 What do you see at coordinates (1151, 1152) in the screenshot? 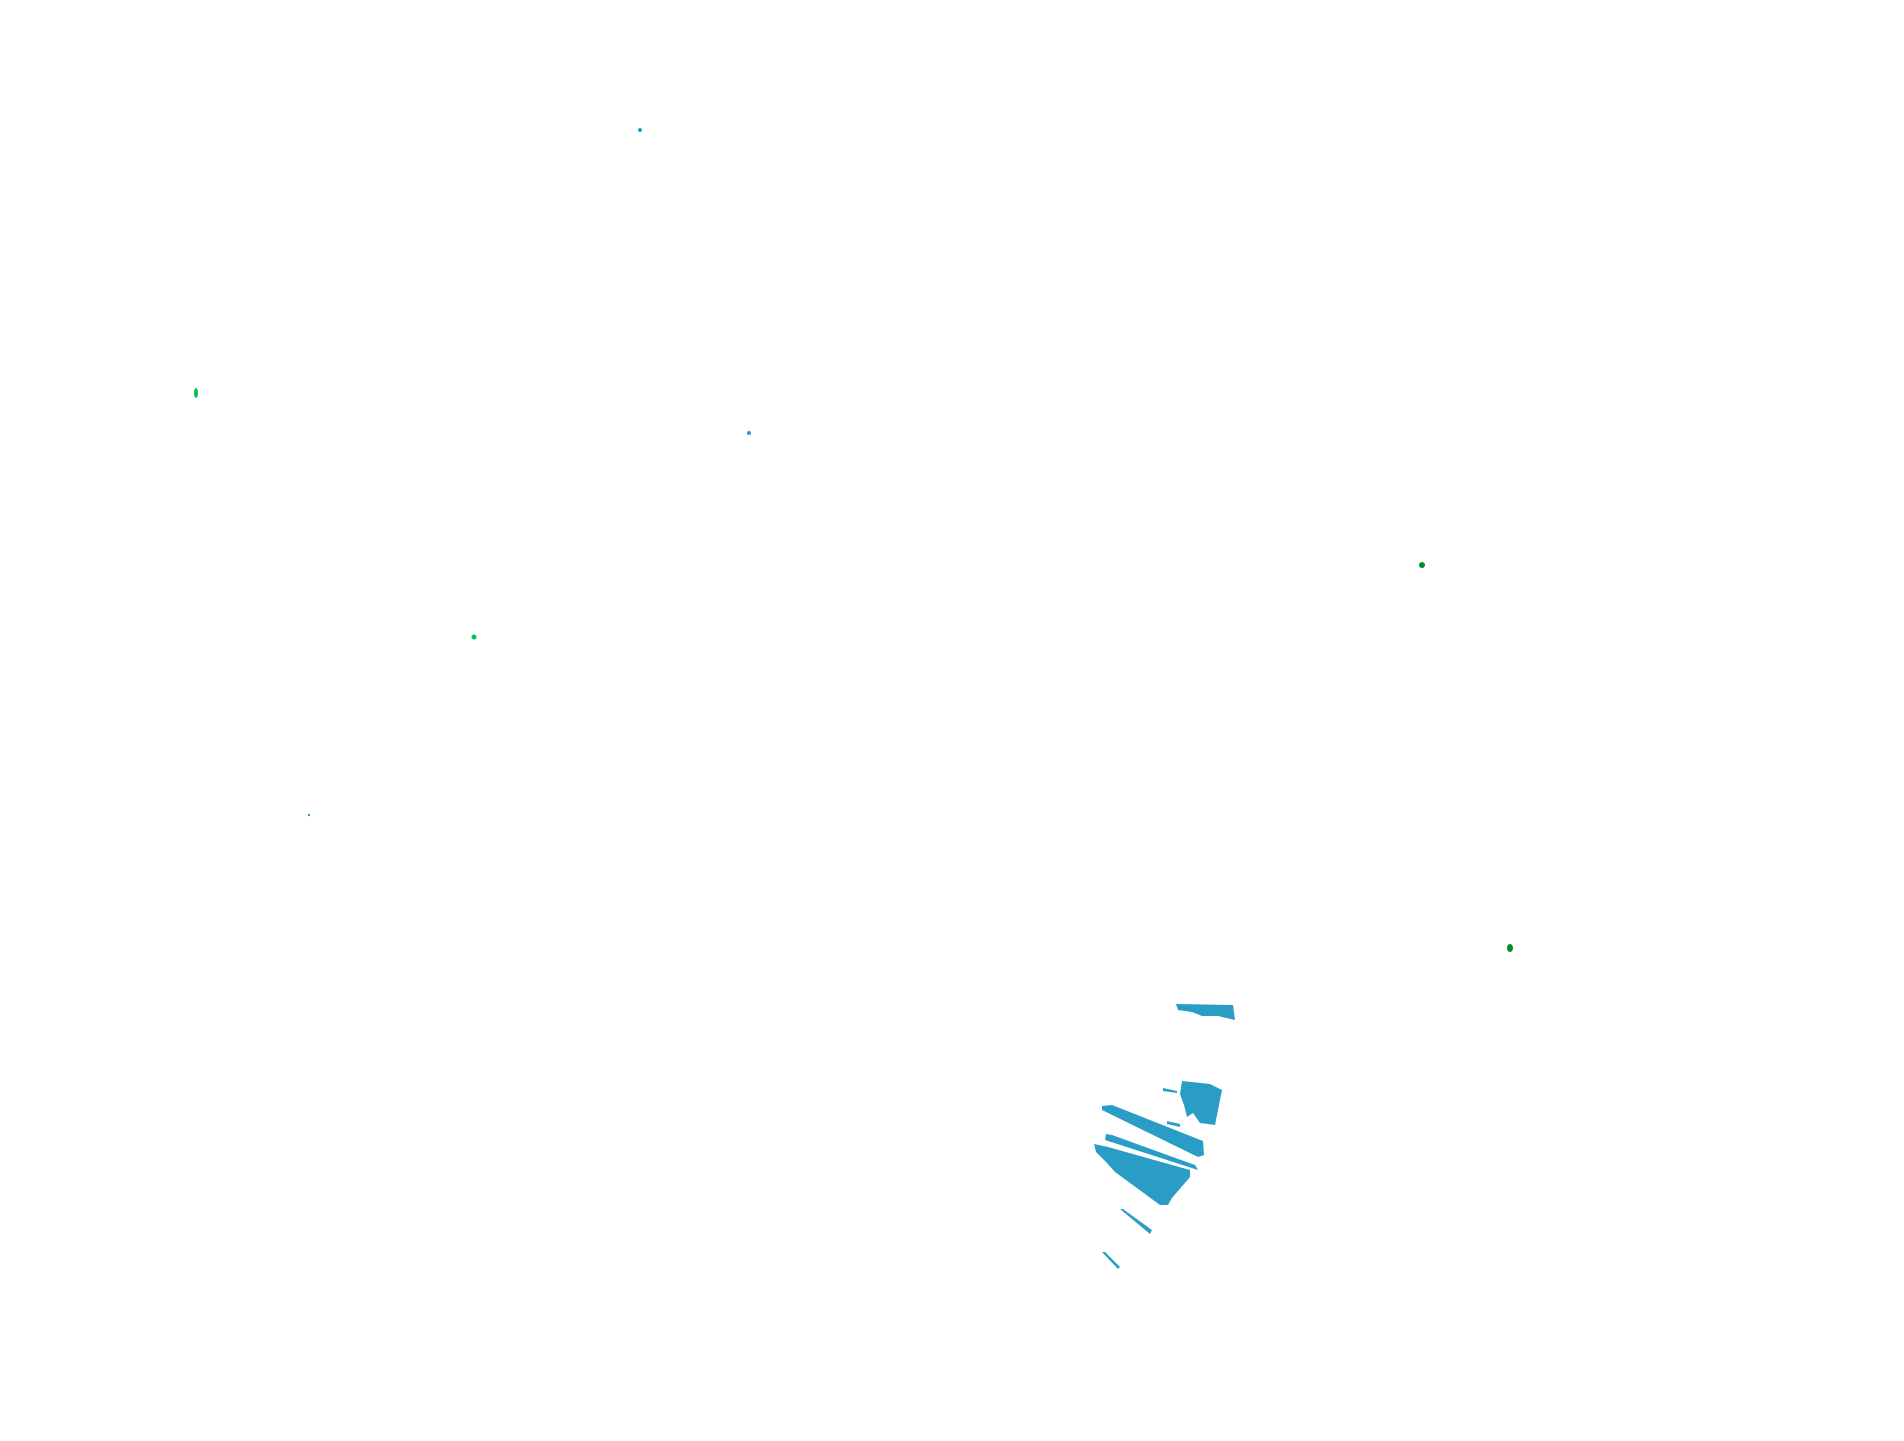
I see `cluster-segment-mid-strip` at bounding box center [1151, 1152].